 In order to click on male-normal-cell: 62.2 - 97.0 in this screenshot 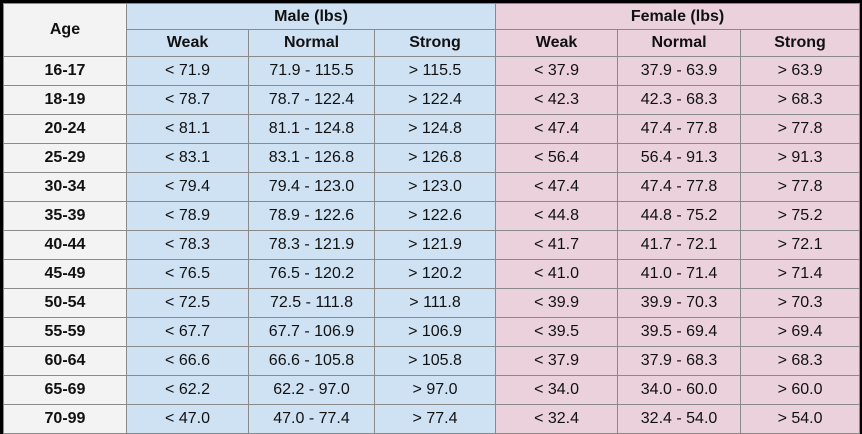, I will do `click(311, 390)`.